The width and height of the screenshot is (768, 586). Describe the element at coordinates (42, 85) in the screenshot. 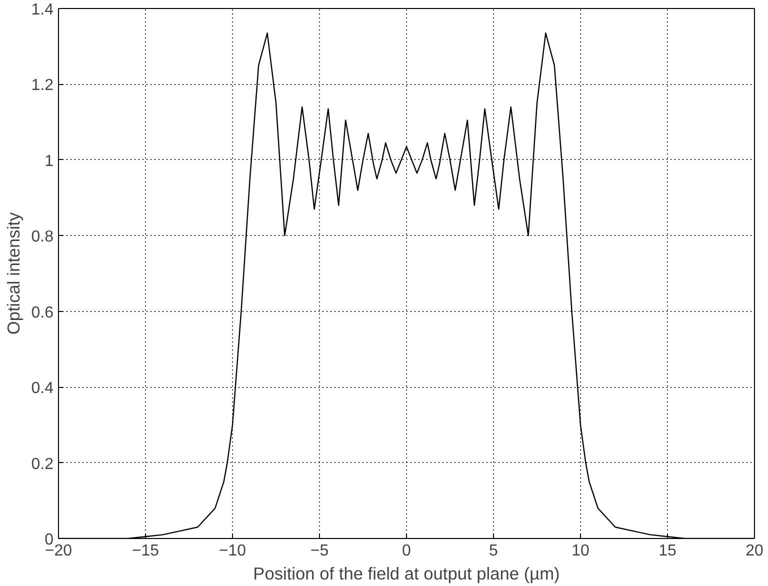

I see `y-tick-label: 1.2` at that location.